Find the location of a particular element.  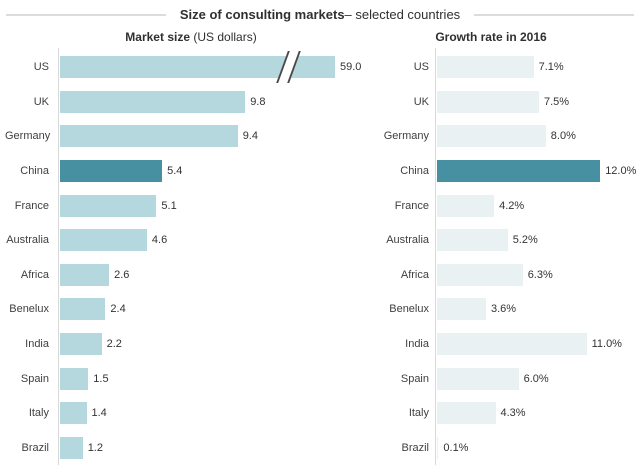

chart-row-india: India 2.2 is located at coordinates (191, 344).